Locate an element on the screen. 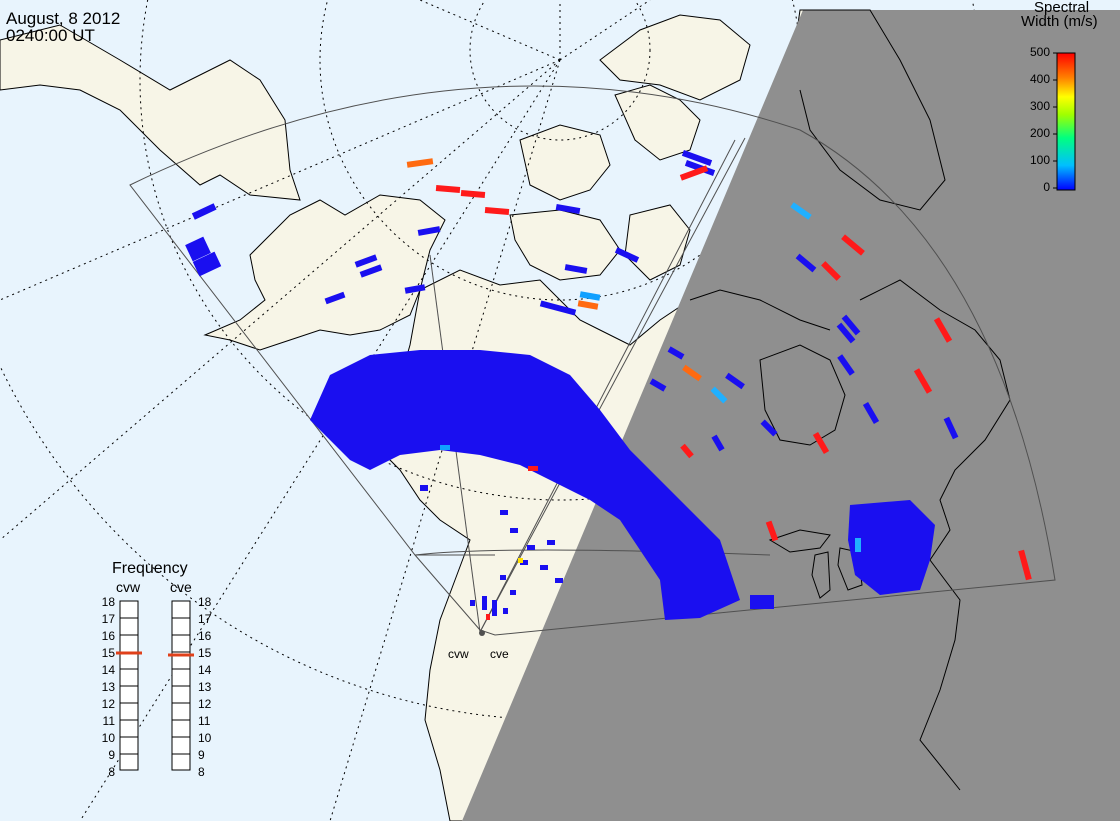 The width and height of the screenshot is (1120, 821). freq-tick-right: 11 is located at coordinates (204, 721).